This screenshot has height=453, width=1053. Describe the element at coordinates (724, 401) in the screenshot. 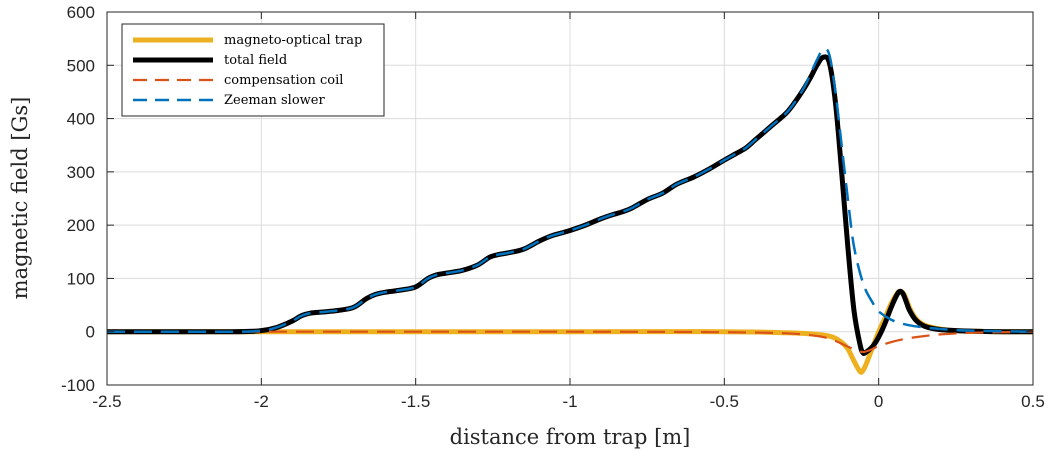

I see `x-tick-label: -0.5` at that location.